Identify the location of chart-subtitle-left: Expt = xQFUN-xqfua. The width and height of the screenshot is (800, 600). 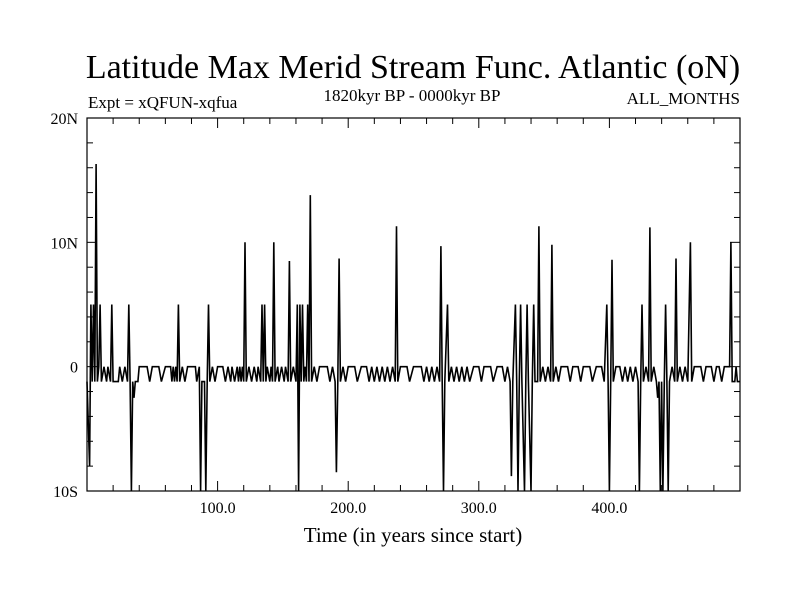
(163, 102).